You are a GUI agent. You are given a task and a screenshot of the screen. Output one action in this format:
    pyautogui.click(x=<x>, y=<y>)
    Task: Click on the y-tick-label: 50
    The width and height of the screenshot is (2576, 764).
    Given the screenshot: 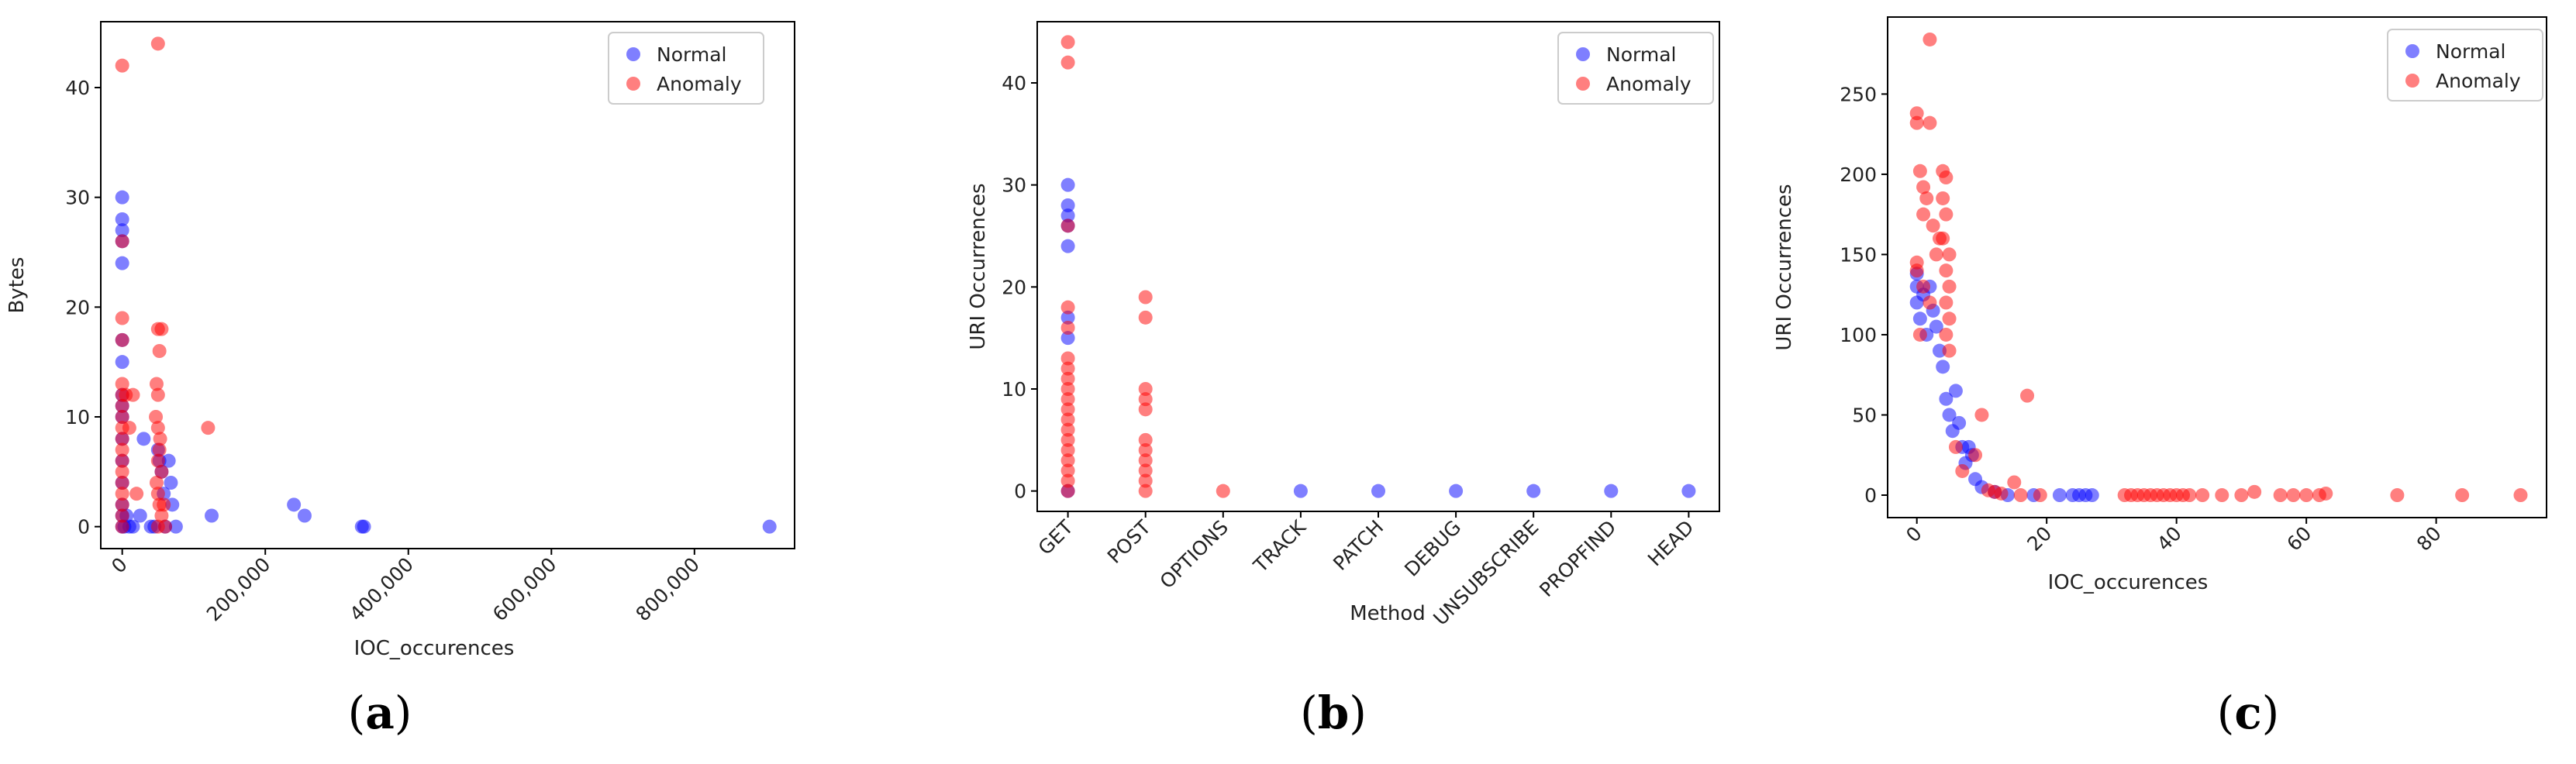 What is the action you would take?
    pyautogui.click(x=1864, y=415)
    